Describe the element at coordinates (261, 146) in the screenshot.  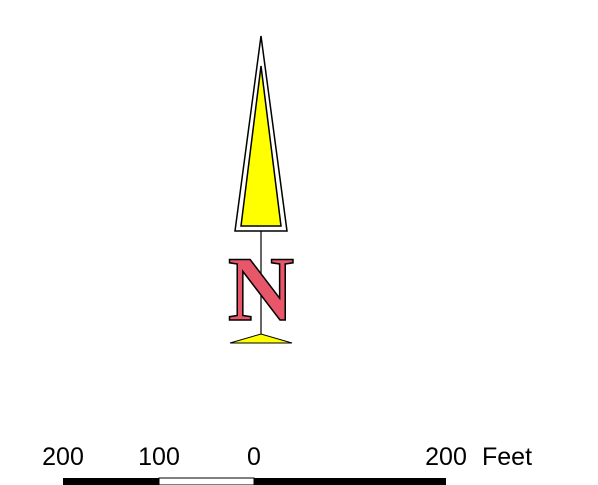
I see `north-arrow-pointer` at that location.